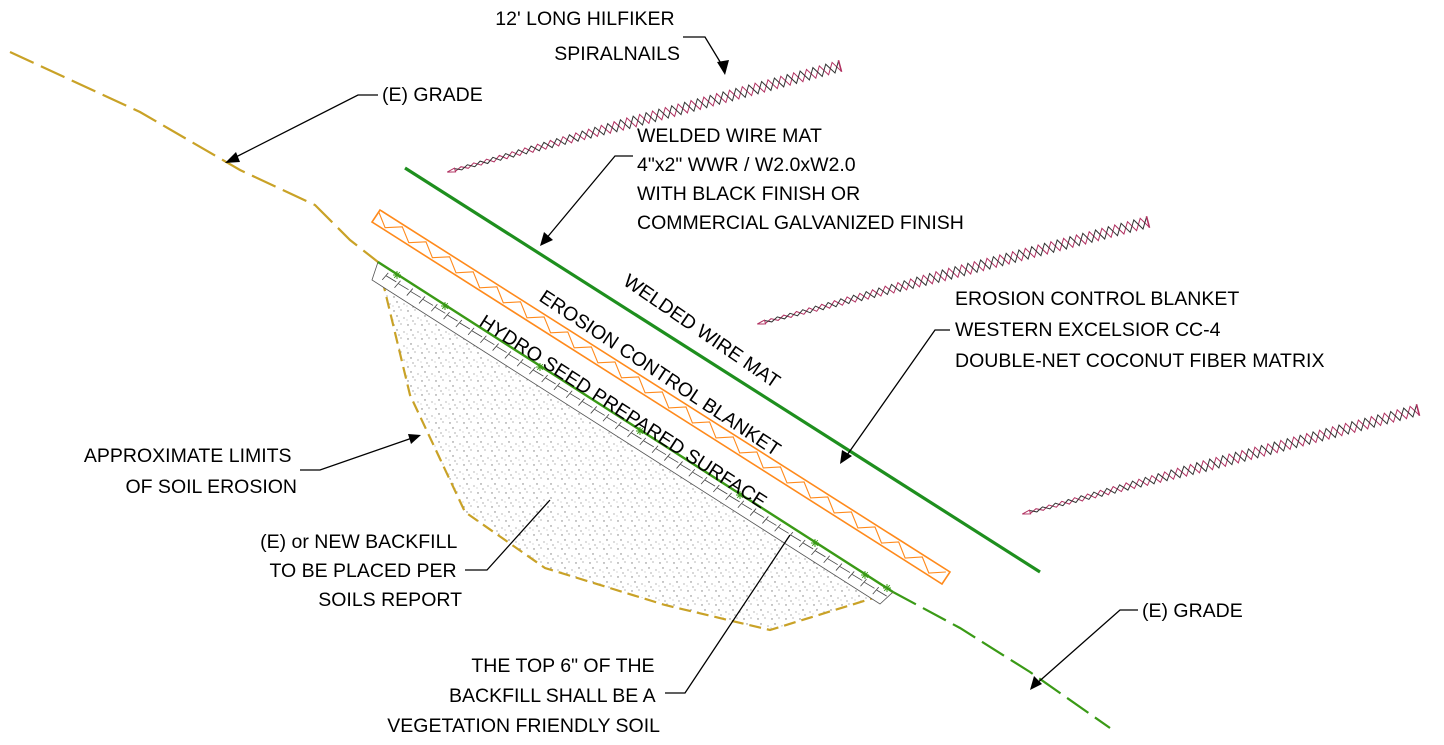 The height and width of the screenshot is (745, 1444). What do you see at coordinates (1097, 299) in the screenshot?
I see `blanket-note-line1: EROSION CONTROL BLANKET` at bounding box center [1097, 299].